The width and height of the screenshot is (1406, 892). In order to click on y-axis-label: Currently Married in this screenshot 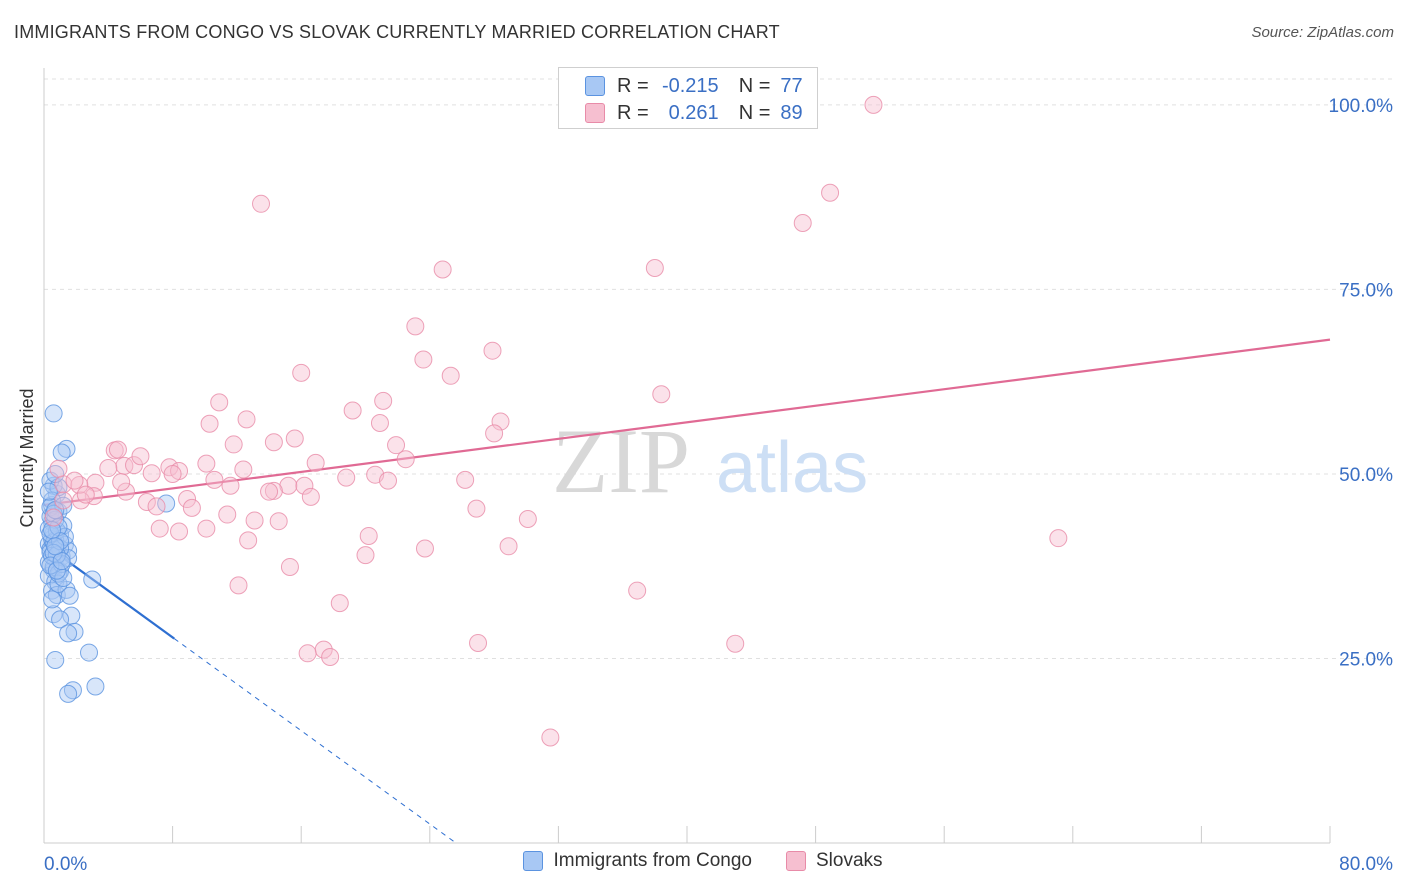, I will do `click(27, 457)`.